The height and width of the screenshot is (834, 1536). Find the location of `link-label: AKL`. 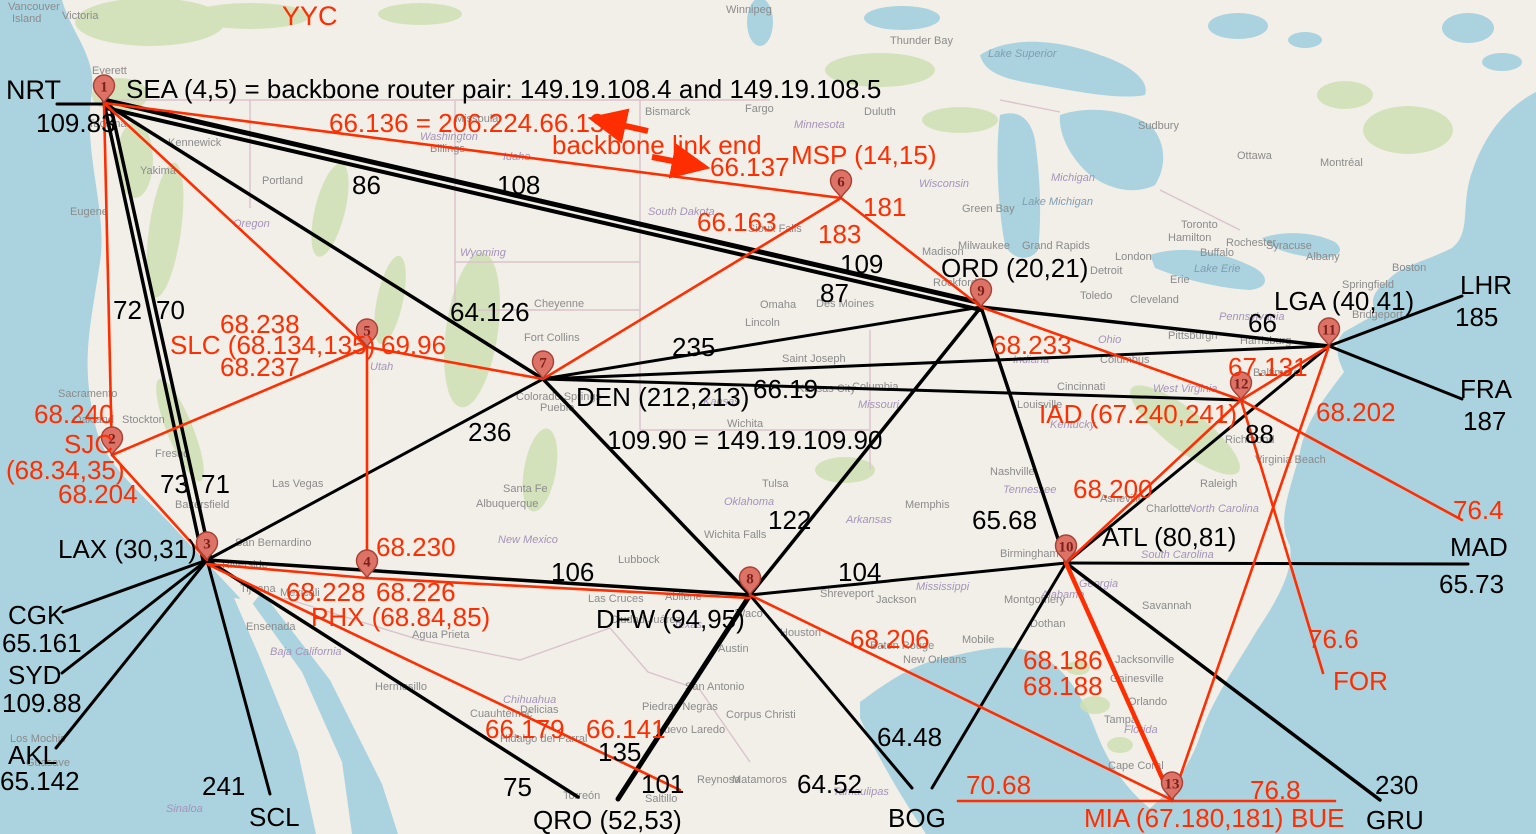

link-label: AKL is located at coordinates (32, 755).